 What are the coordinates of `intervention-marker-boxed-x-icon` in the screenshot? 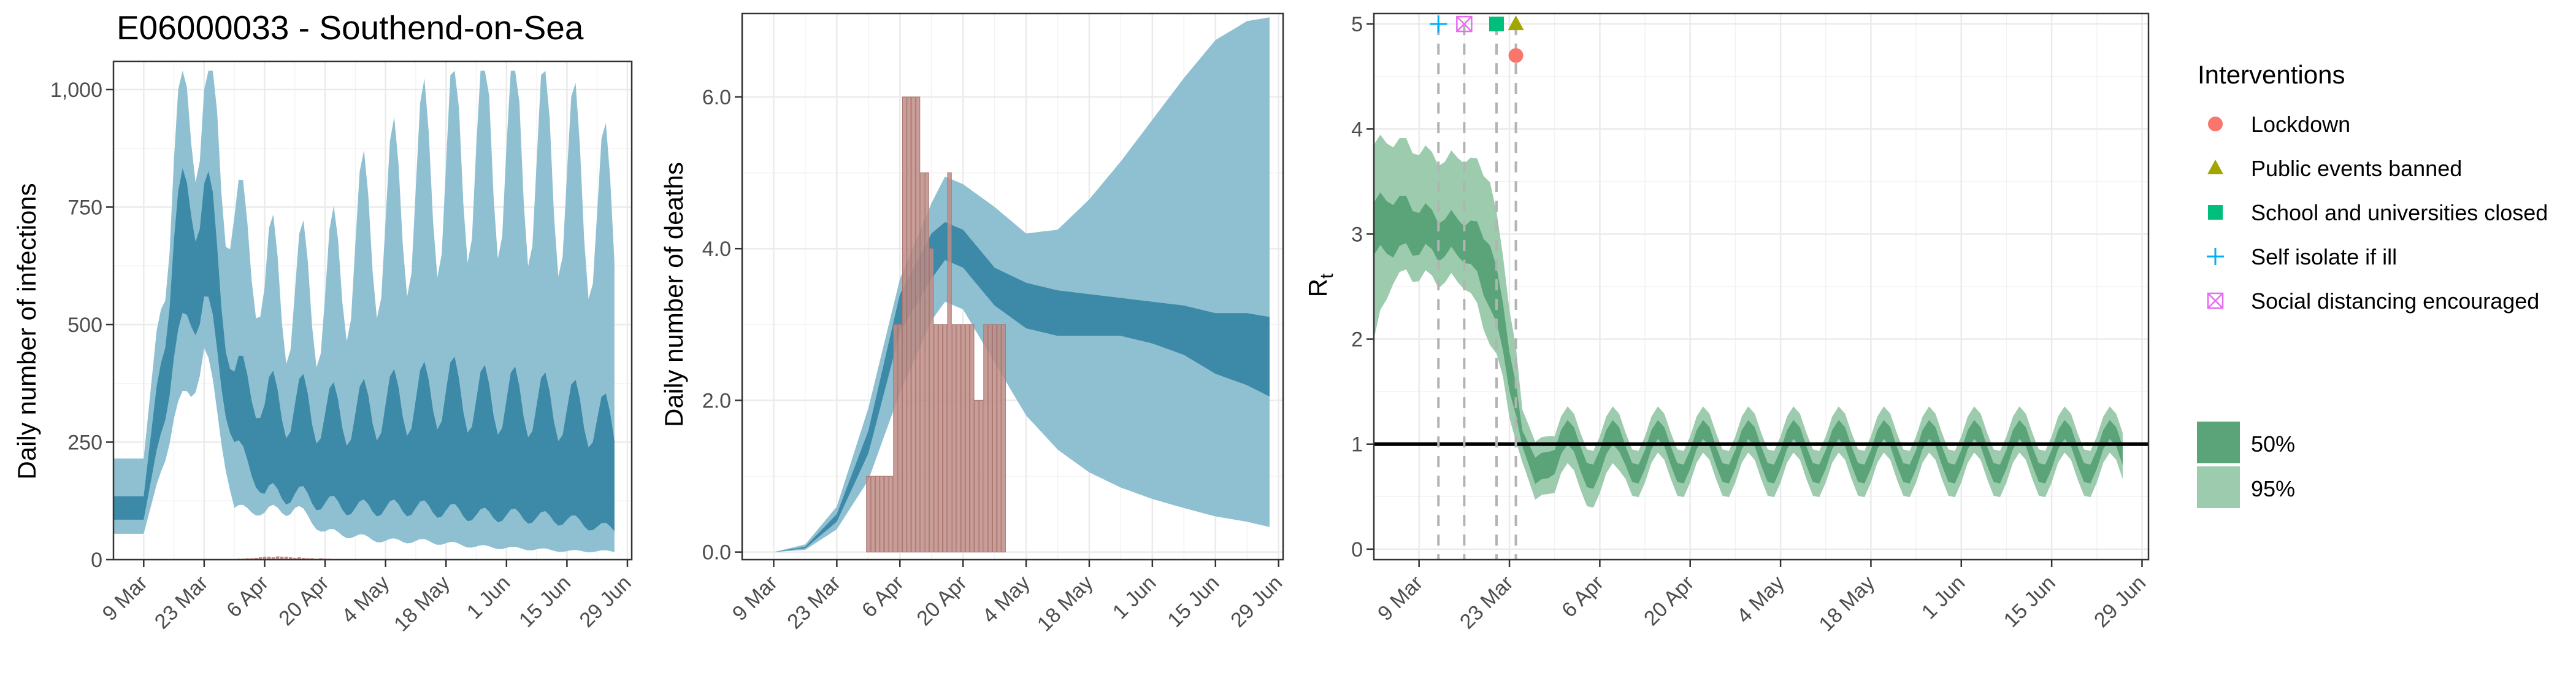 It's located at (1464, 24).